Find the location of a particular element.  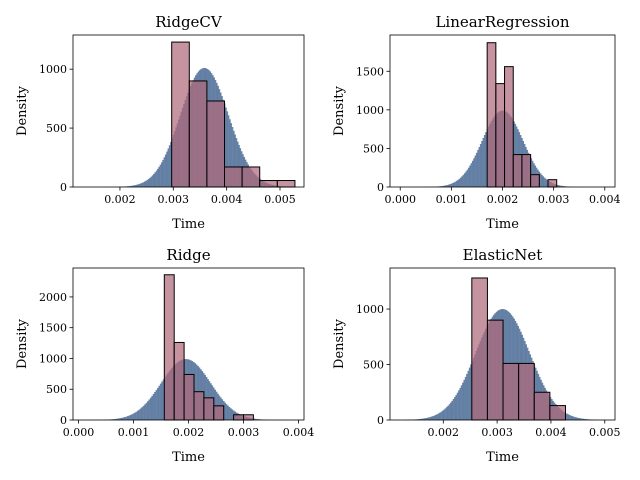

y-tick-label: 0 is located at coordinates (63, 187).